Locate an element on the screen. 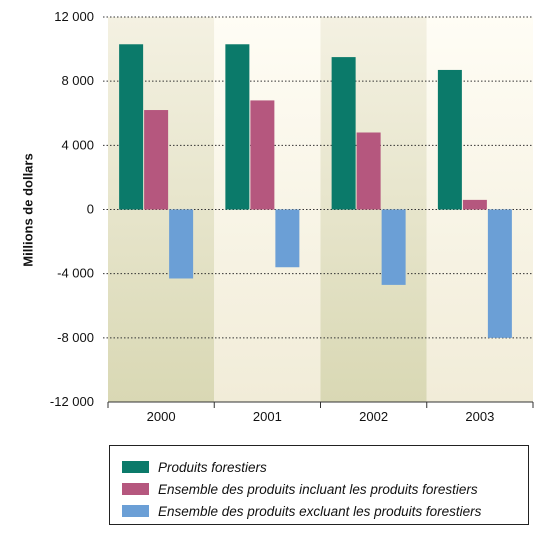 This screenshot has height=533, width=539. x-tick-label: 2002 is located at coordinates (373, 416).